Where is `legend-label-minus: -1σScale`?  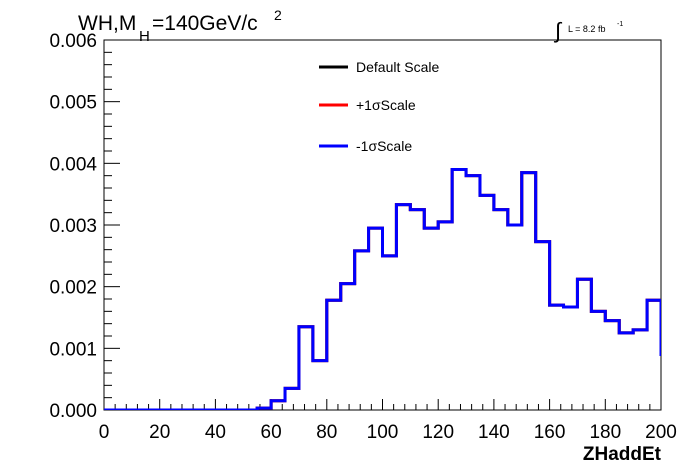 legend-label-minus: -1σScale is located at coordinates (384, 146).